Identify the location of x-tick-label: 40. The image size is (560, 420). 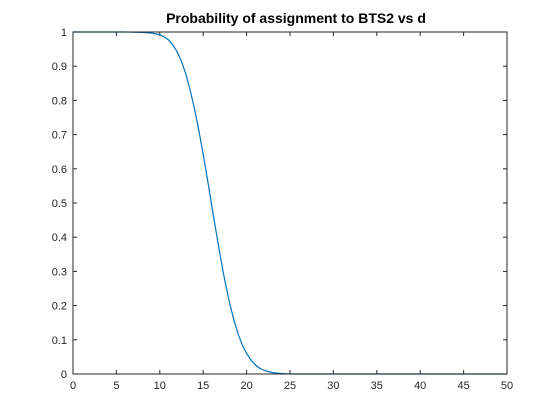
(420, 386).